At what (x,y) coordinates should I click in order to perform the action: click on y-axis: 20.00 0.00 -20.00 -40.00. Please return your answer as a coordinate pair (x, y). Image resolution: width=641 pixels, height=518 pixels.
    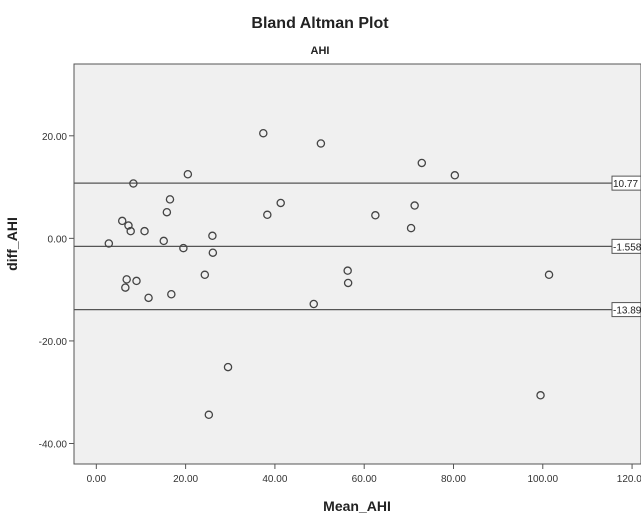
    Looking at the image, I should click on (56, 291).